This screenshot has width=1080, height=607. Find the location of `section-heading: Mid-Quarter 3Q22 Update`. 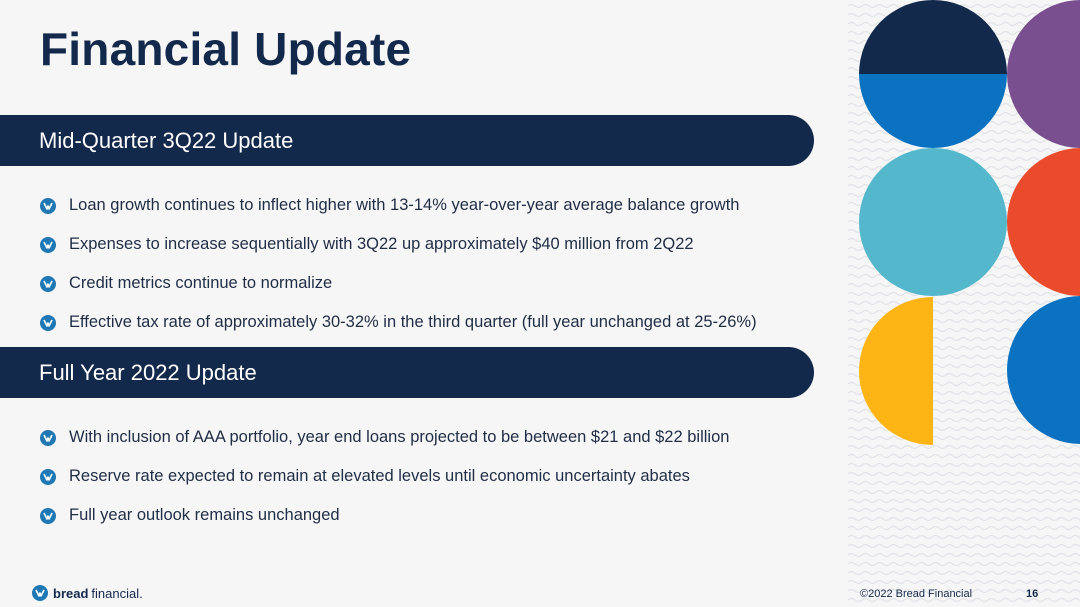

section-heading: Mid-Quarter 3Q22 Update is located at coordinates (166, 140).